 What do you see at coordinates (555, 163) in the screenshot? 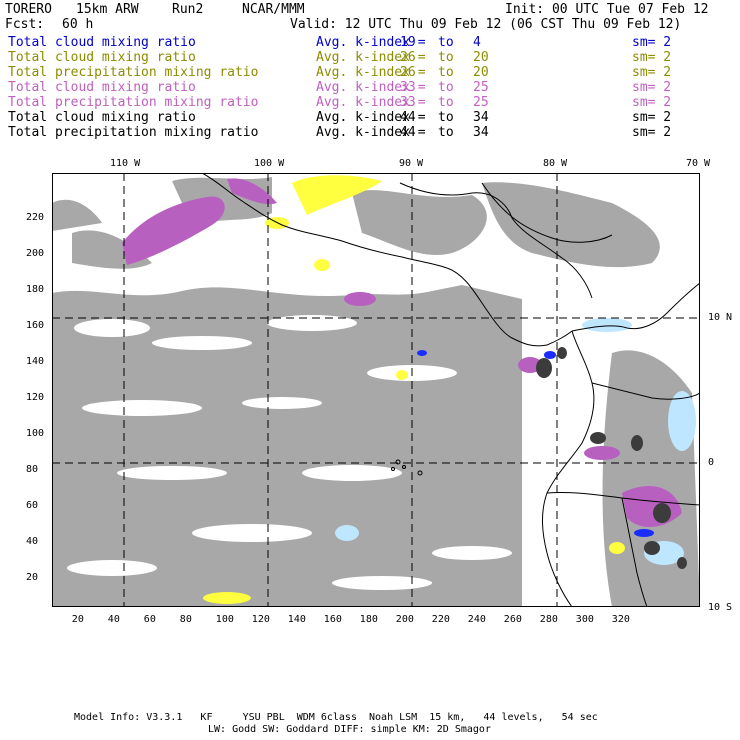
I see `longitude-label: 80 W` at bounding box center [555, 163].